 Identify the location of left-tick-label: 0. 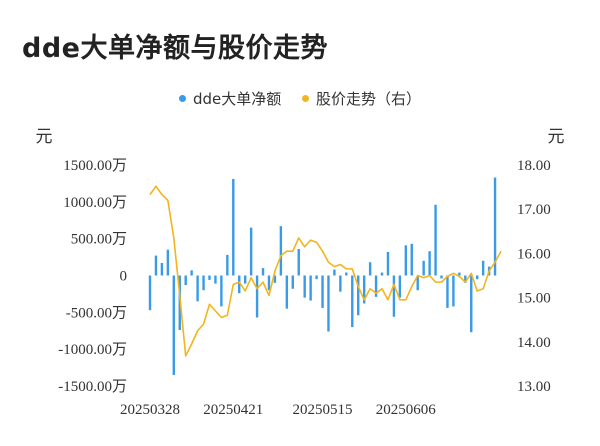
(124, 277).